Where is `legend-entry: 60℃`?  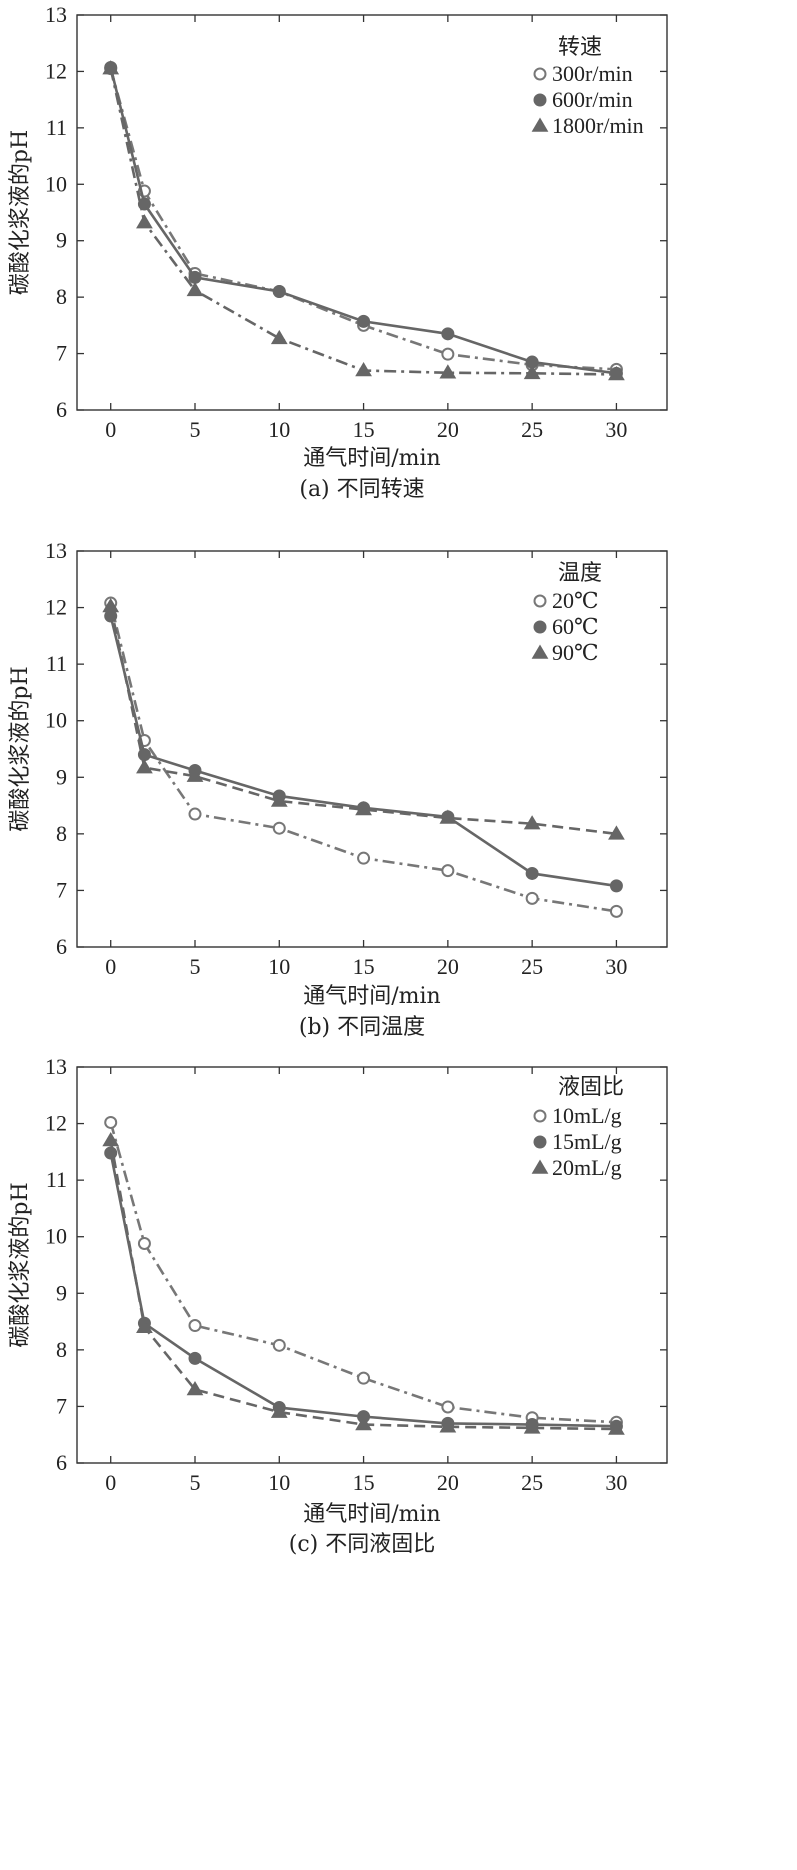 legend-entry: 60℃ is located at coordinates (575, 626).